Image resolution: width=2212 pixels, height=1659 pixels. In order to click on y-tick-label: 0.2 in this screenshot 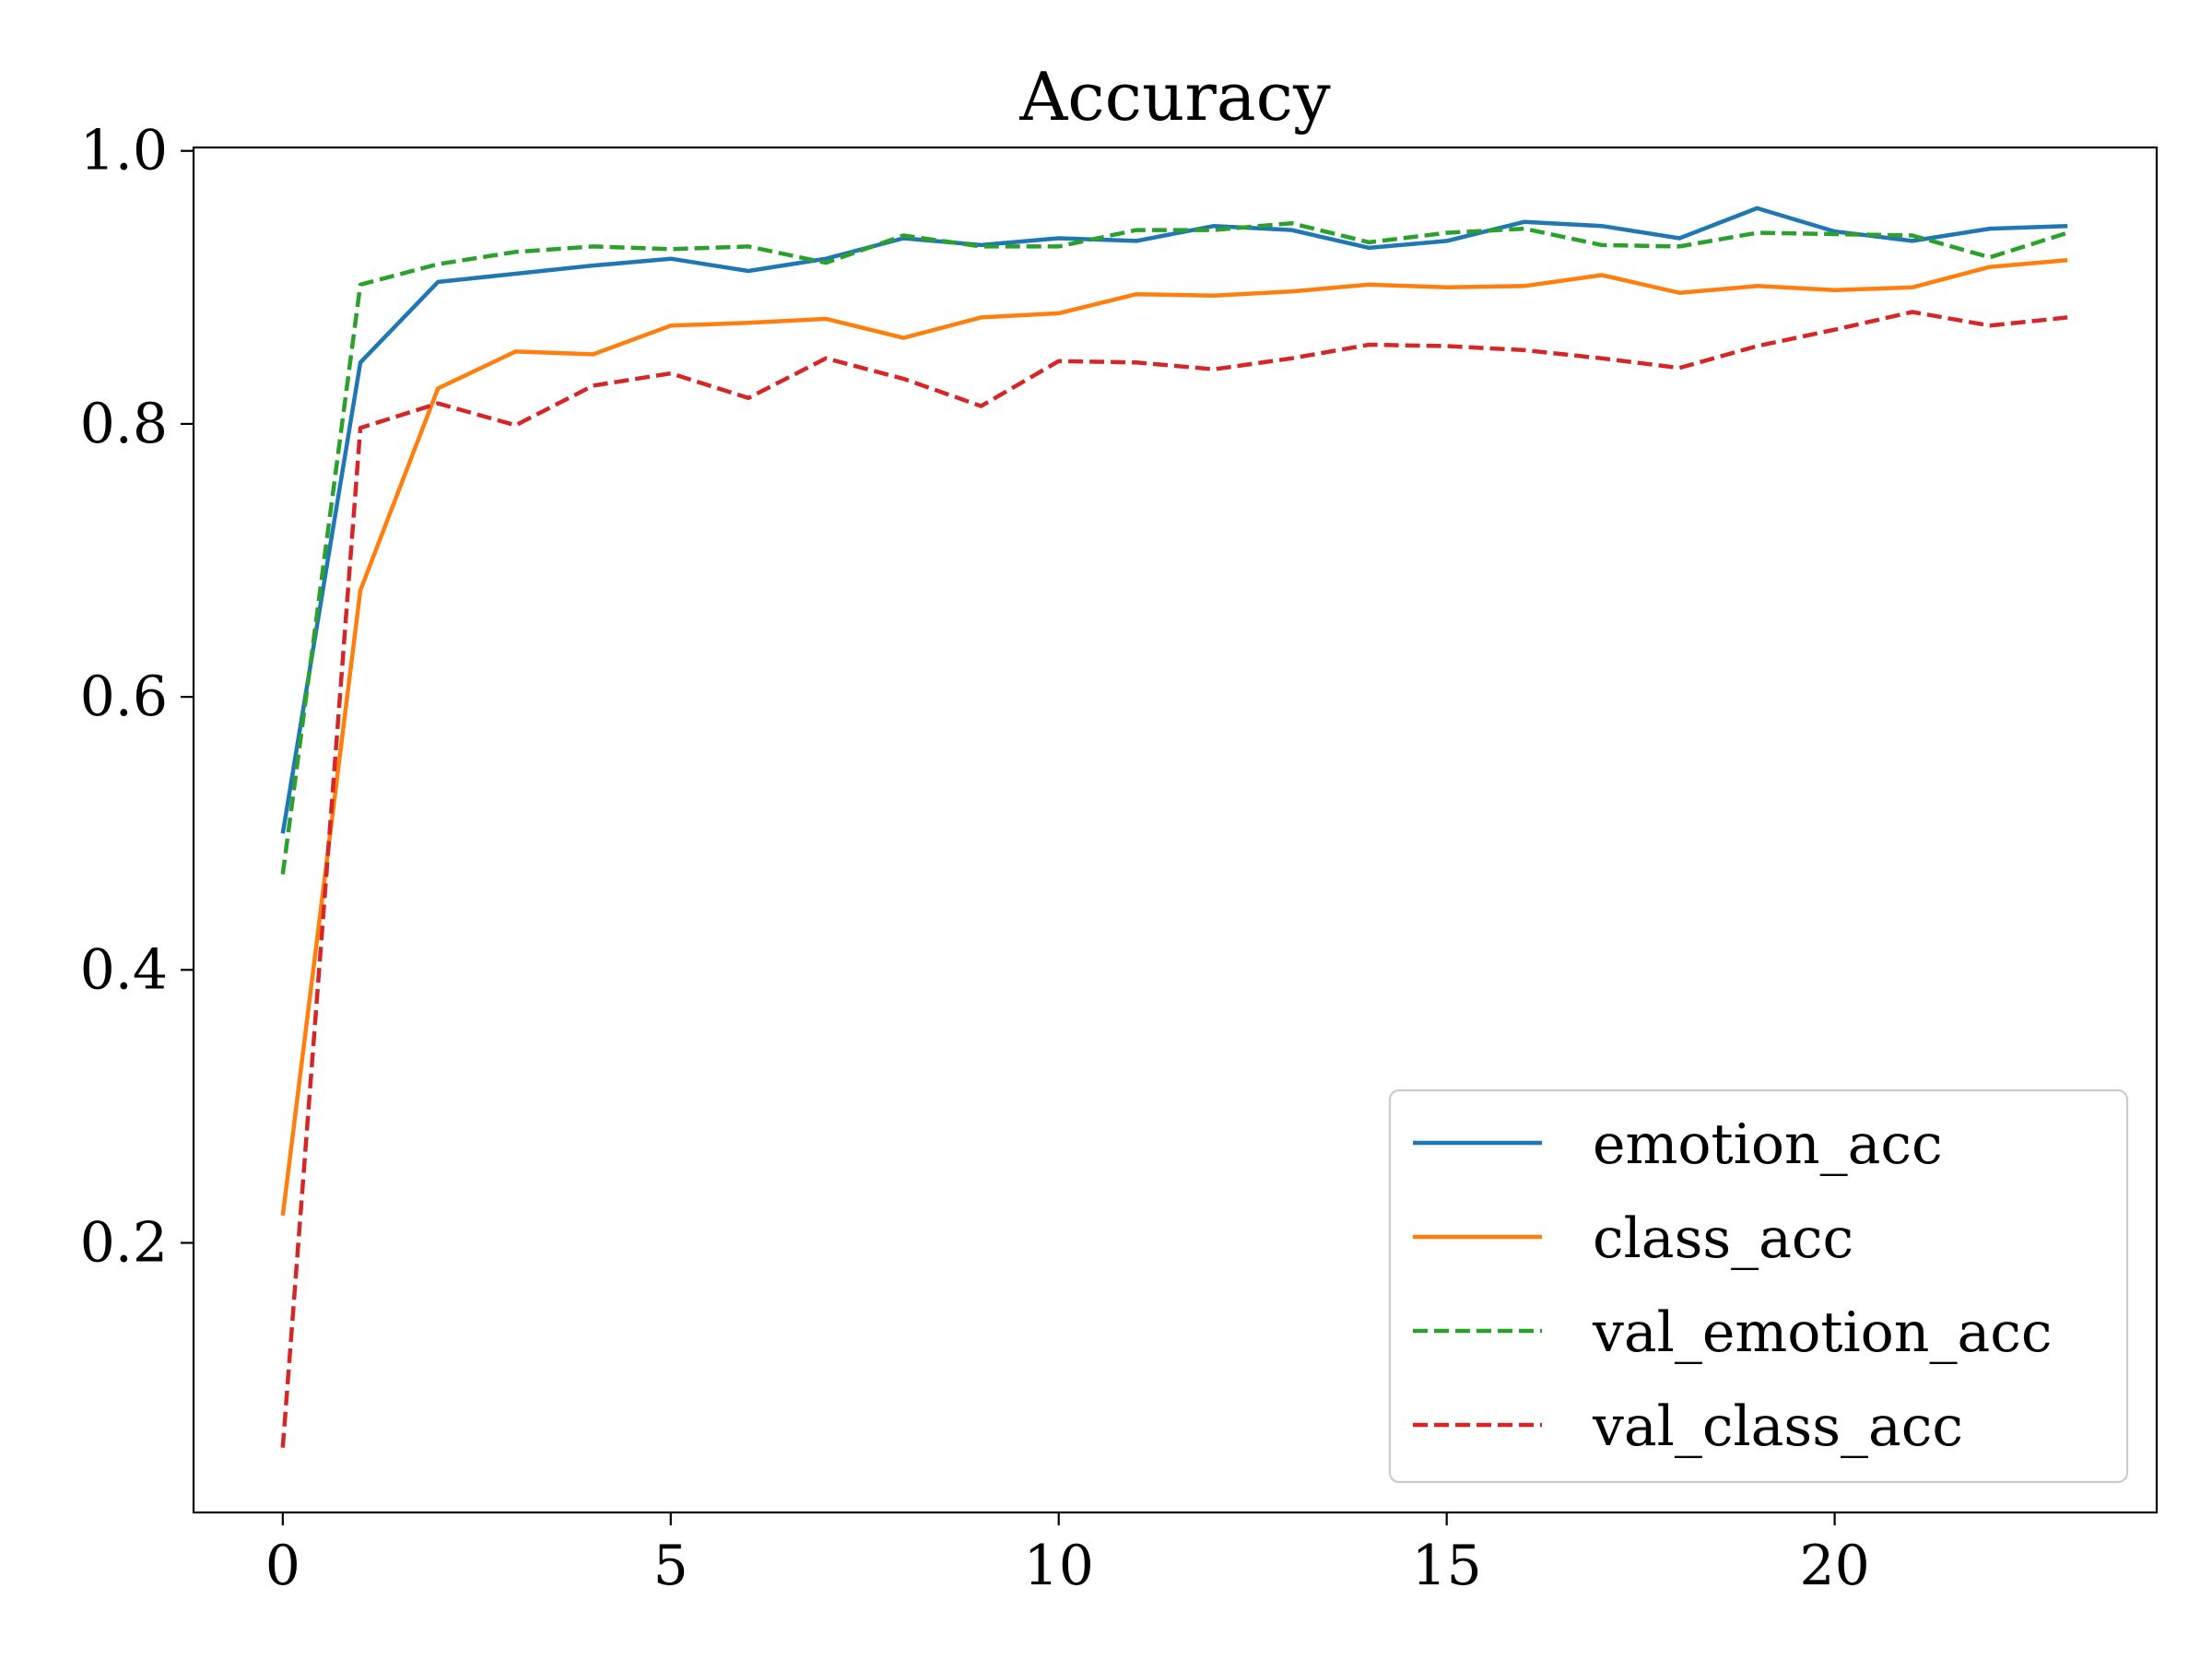, I will do `click(124, 1243)`.